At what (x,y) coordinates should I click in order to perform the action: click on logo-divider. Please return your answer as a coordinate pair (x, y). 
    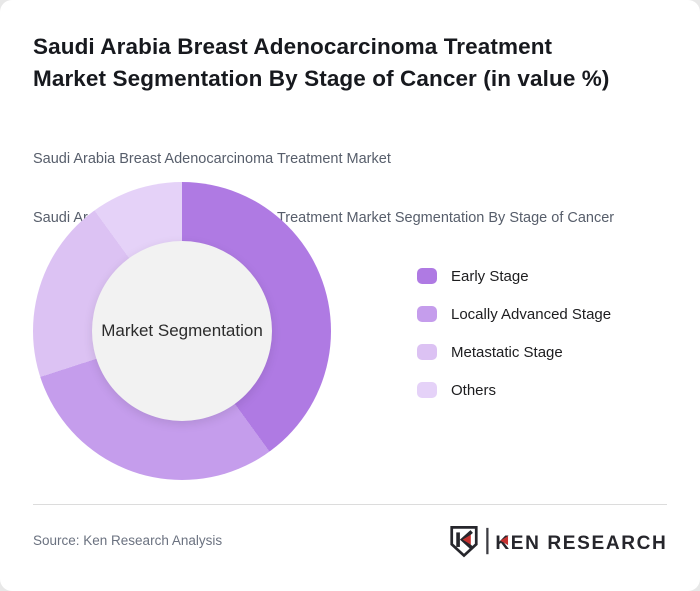
    Looking at the image, I should click on (487, 541).